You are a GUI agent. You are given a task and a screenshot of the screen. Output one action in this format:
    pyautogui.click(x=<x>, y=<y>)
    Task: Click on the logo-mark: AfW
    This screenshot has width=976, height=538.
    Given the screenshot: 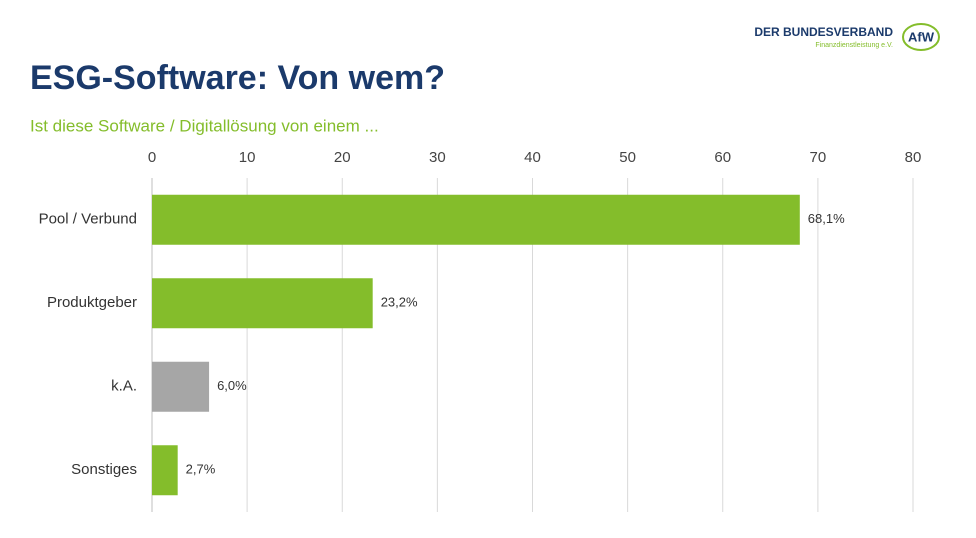 What is the action you would take?
    pyautogui.click(x=921, y=36)
    